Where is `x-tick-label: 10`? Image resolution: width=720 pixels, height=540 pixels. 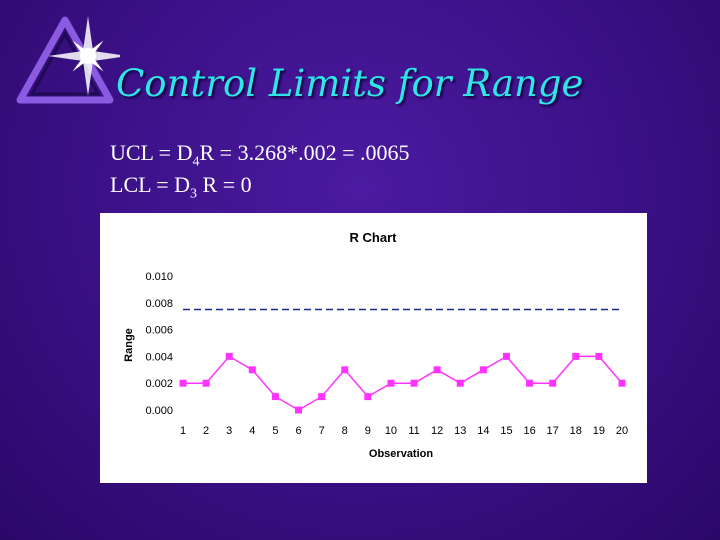 x-tick-label: 10 is located at coordinates (391, 431).